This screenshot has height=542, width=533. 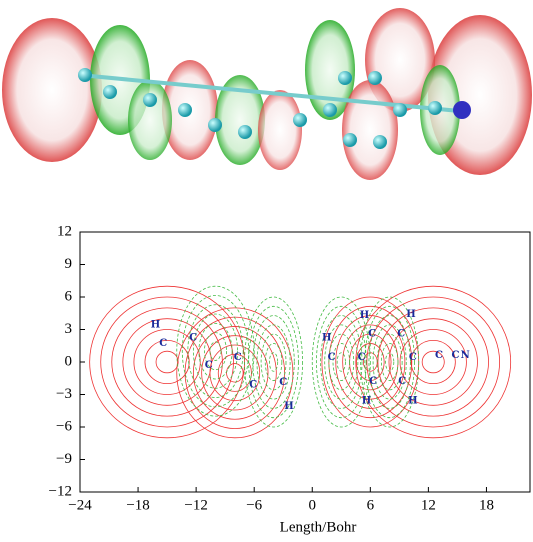 What do you see at coordinates (137, 505) in the screenshot?
I see `x-tick-label: −18` at bounding box center [137, 505].